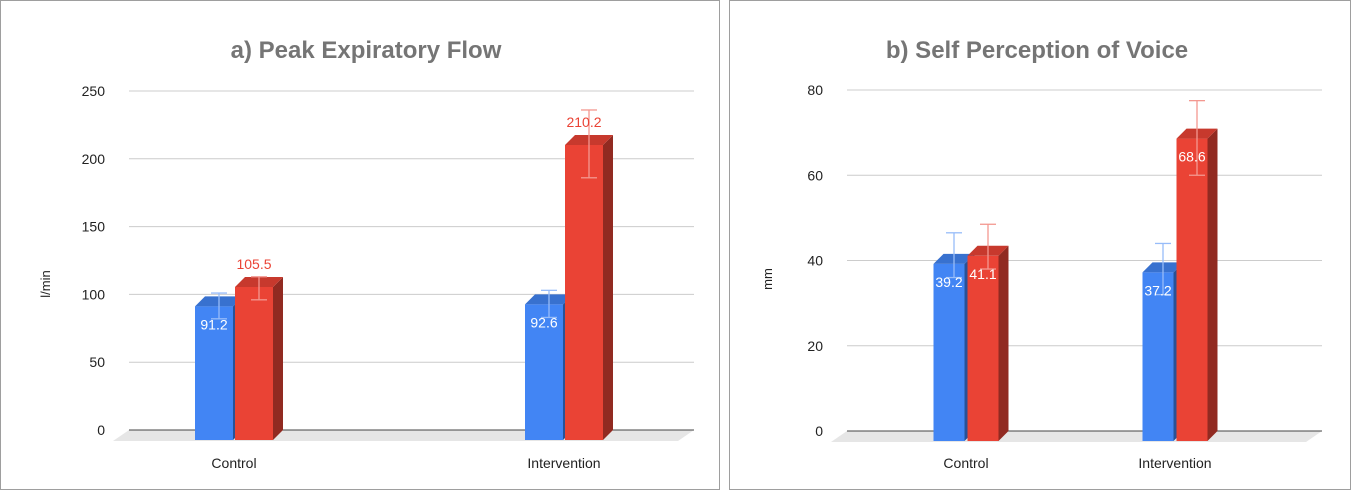 Image resolution: width=1351 pixels, height=490 pixels. I want to click on y-tick-label: 50, so click(97, 362).